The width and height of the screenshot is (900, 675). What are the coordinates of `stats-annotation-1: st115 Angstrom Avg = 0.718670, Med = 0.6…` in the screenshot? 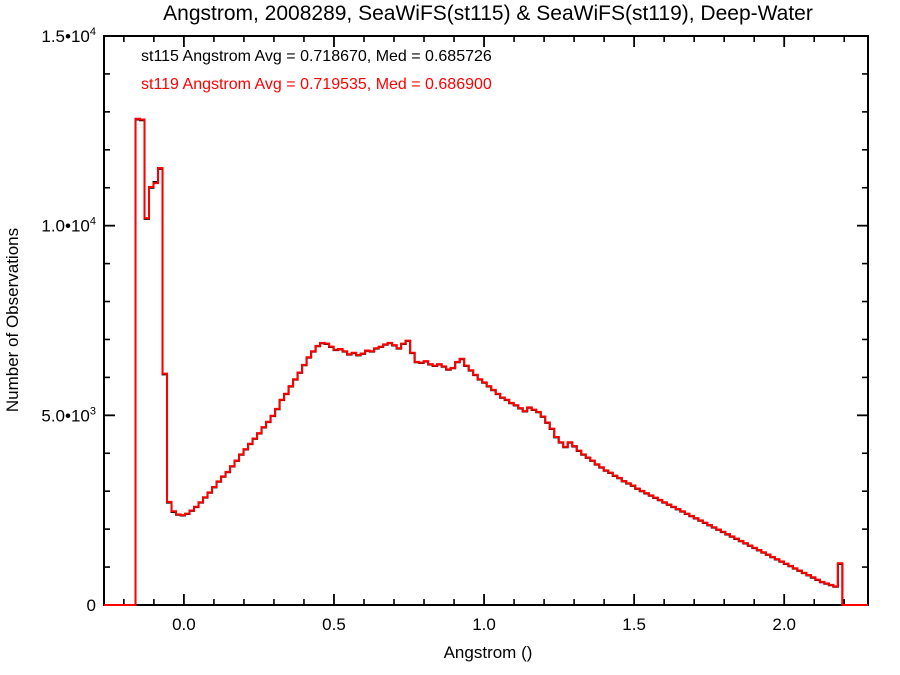 It's located at (316, 56).